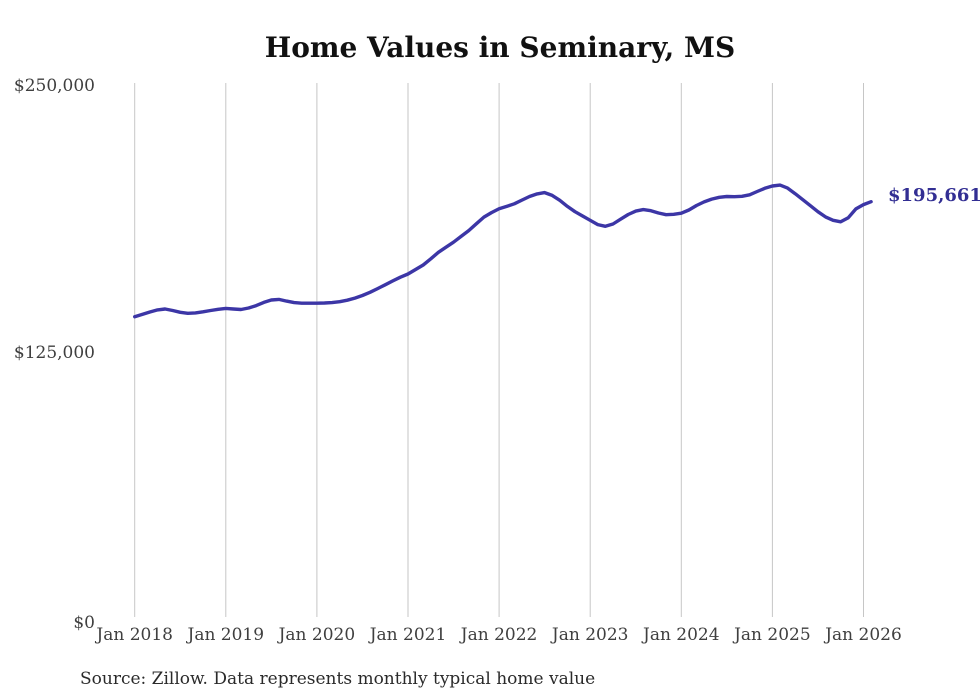  What do you see at coordinates (225, 635) in the screenshot?
I see `x-tick-jan-2019: Jan 2019` at bounding box center [225, 635].